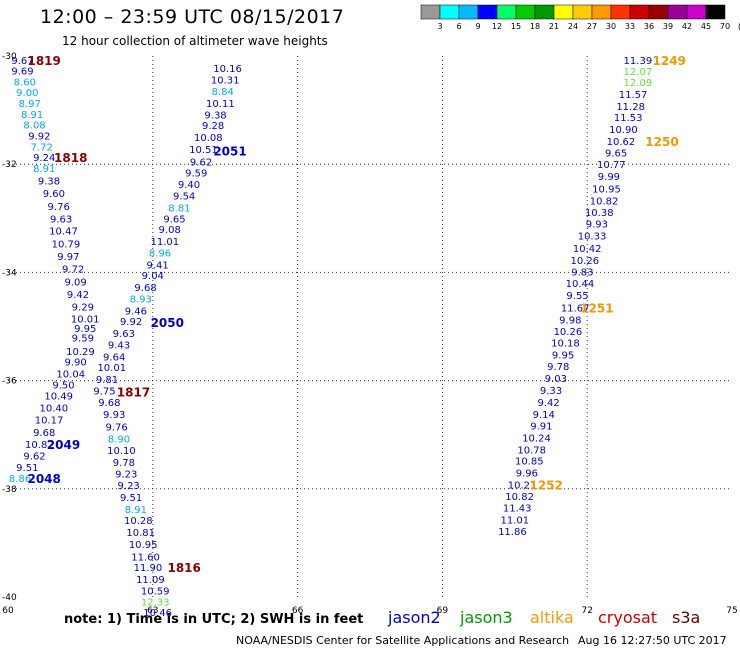  What do you see at coordinates (516, 26) in the screenshot?
I see `colorscale-label: 15` at bounding box center [516, 26].